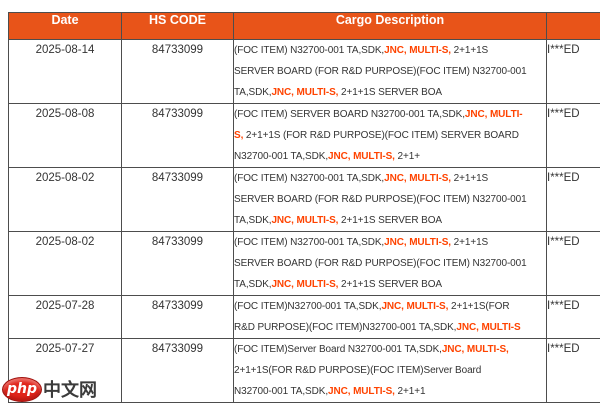 Image resolution: width=600 pixels, height=404 pixels. What do you see at coordinates (65, 135) in the screenshot?
I see `date-cell: 2025-08-08` at bounding box center [65, 135].